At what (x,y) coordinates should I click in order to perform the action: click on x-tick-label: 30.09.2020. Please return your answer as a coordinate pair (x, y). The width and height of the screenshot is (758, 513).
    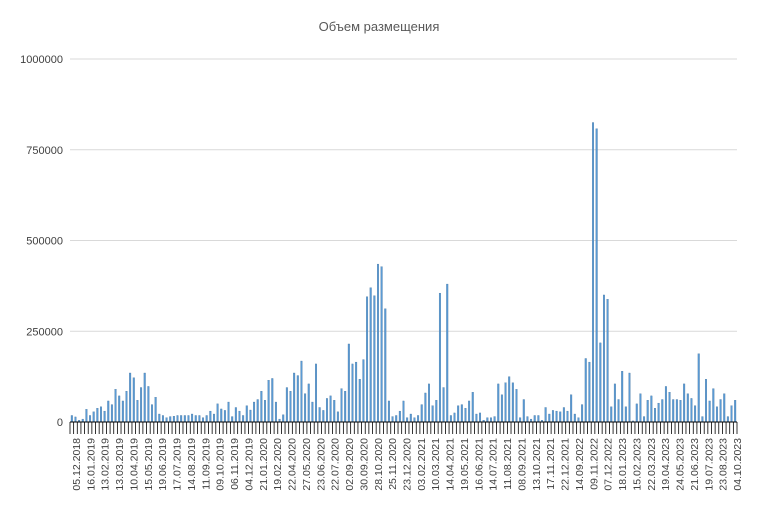
    Looking at the image, I should click on (364, 464).